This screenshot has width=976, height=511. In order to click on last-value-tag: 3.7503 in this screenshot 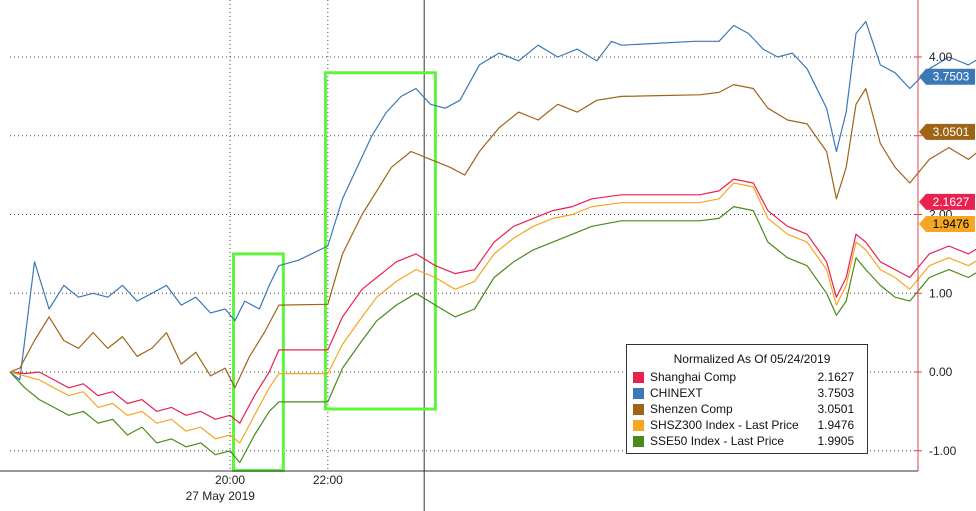, I will do `click(947, 76)`.